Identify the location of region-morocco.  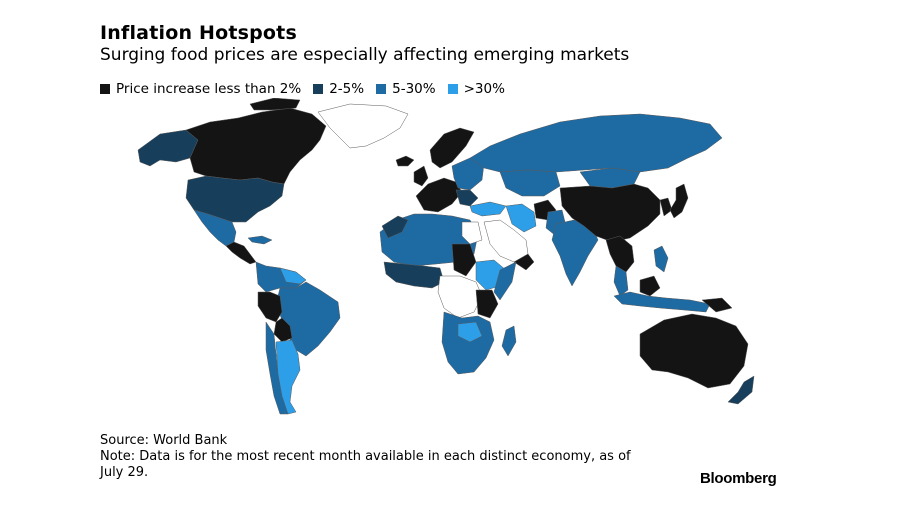
(395, 227).